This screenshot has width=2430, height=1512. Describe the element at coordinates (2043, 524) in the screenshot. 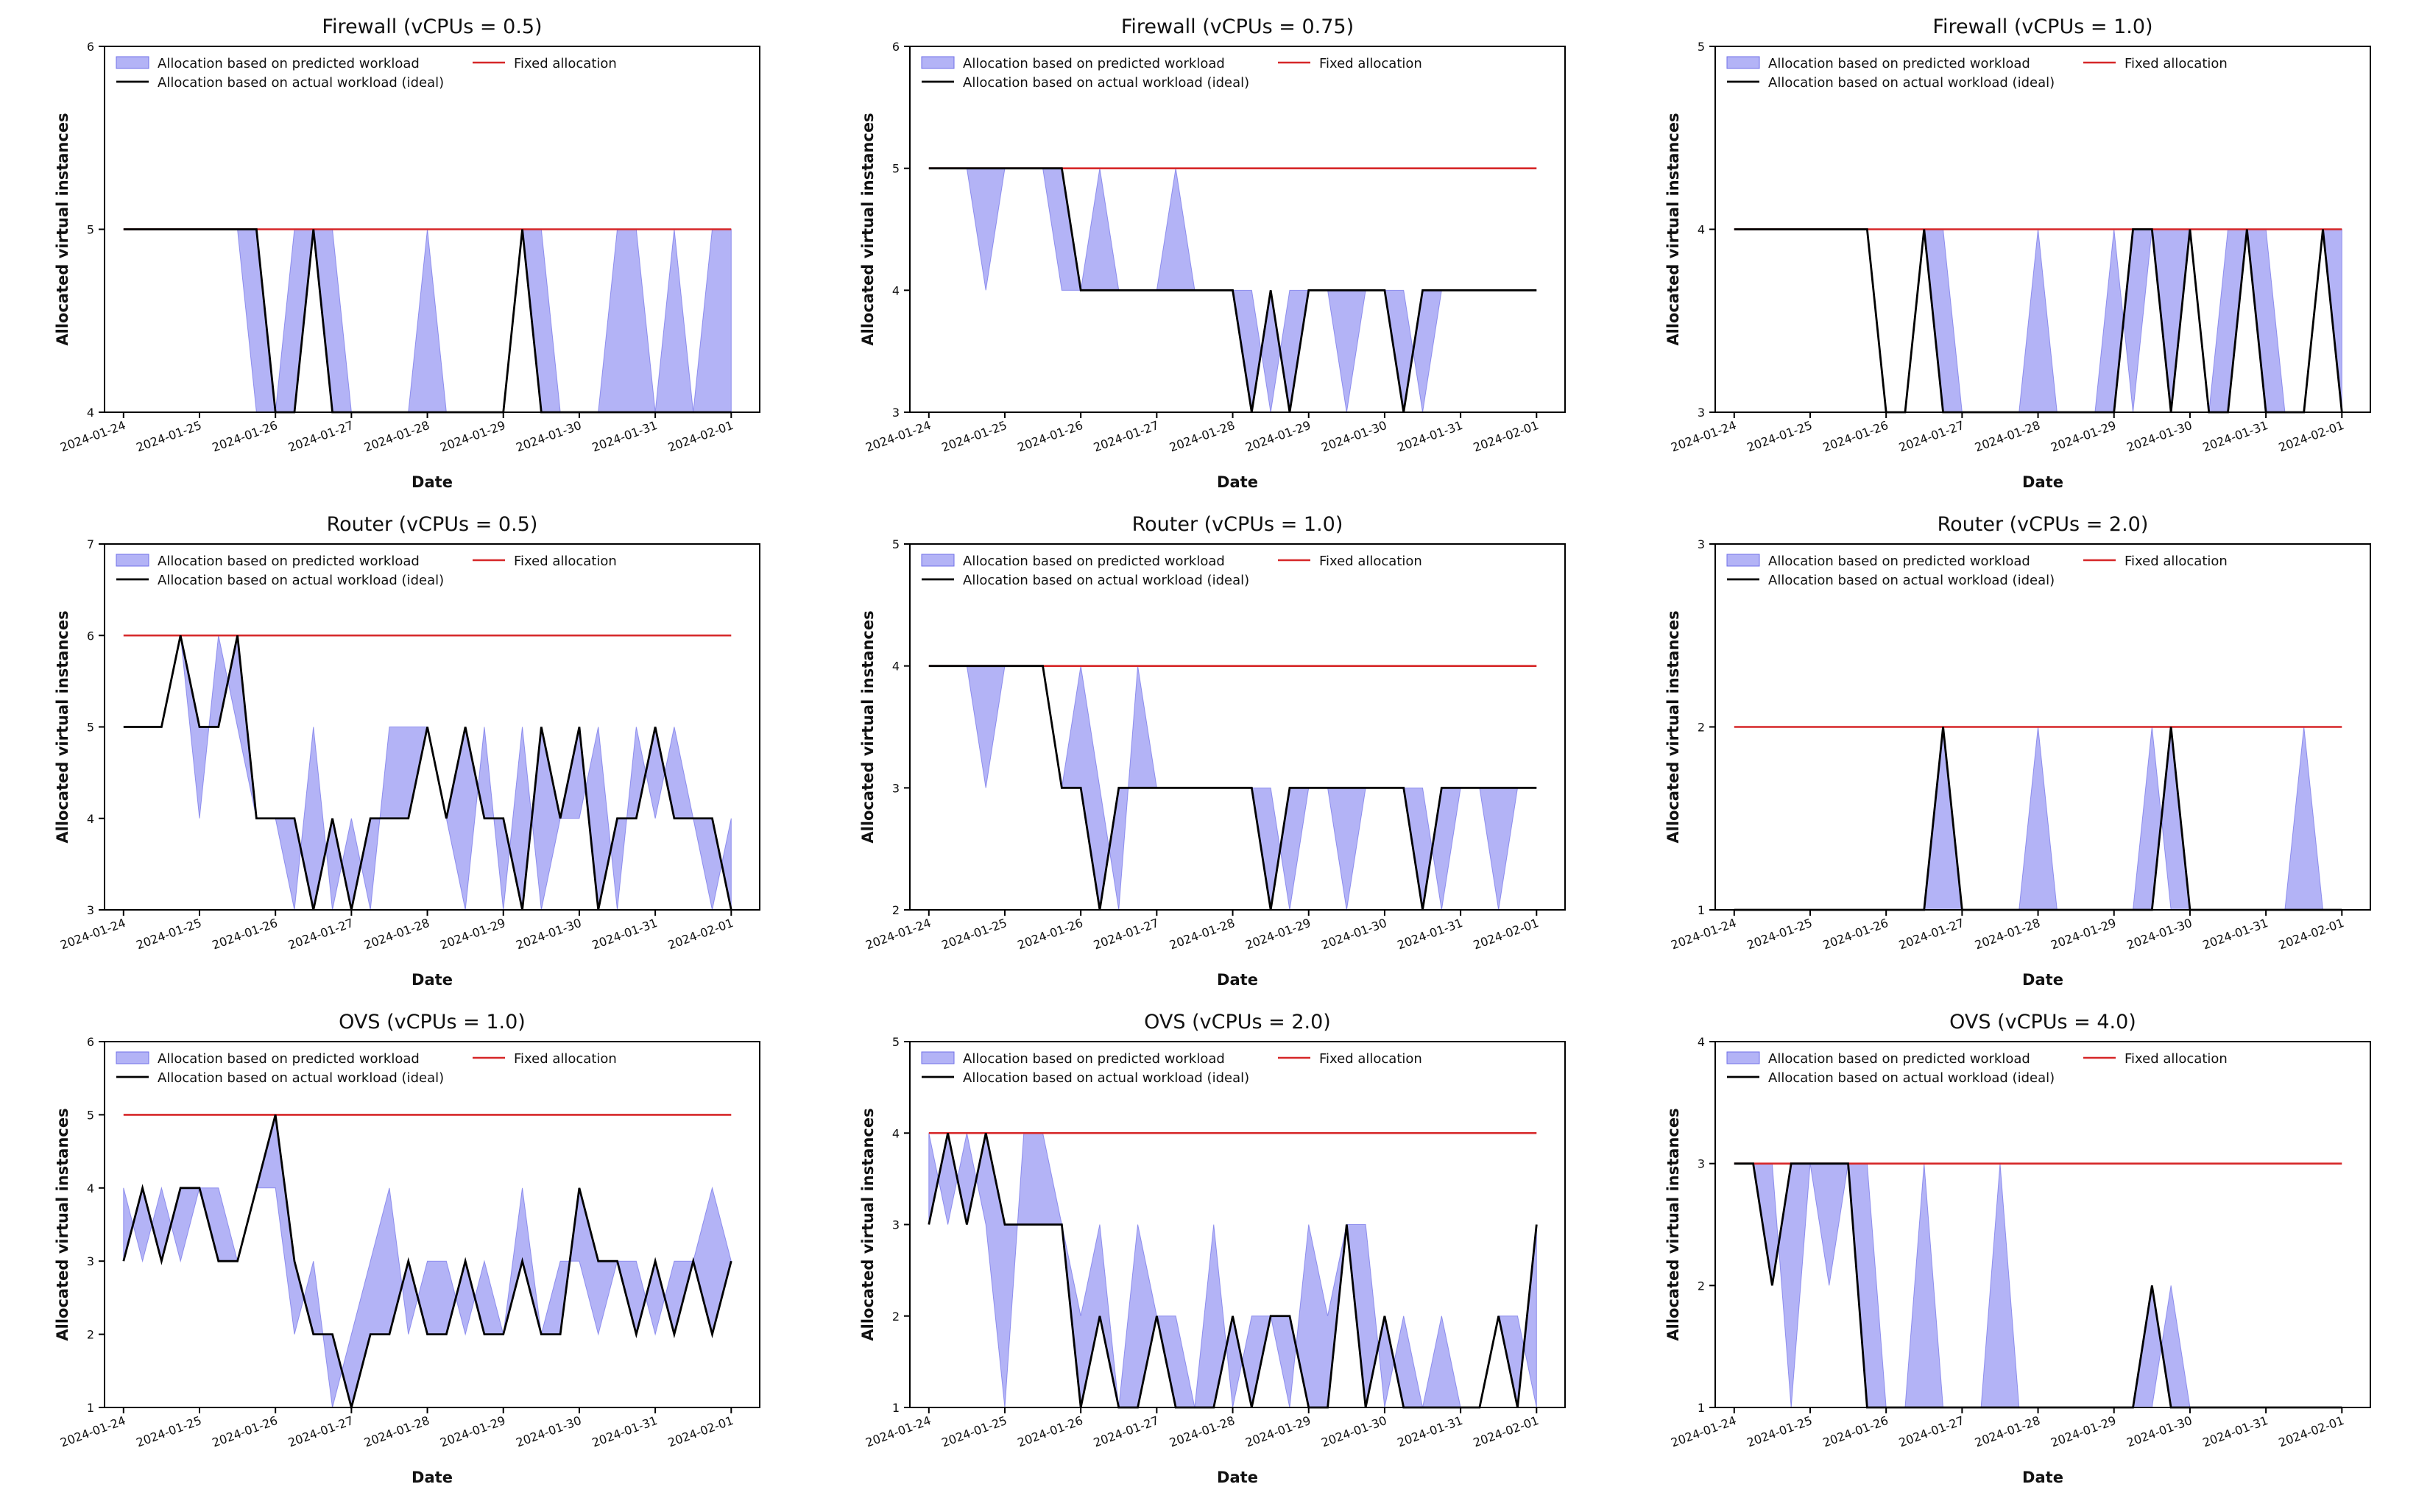

I see `subplot-title: Router (vCPUs = 2.0)` at that location.